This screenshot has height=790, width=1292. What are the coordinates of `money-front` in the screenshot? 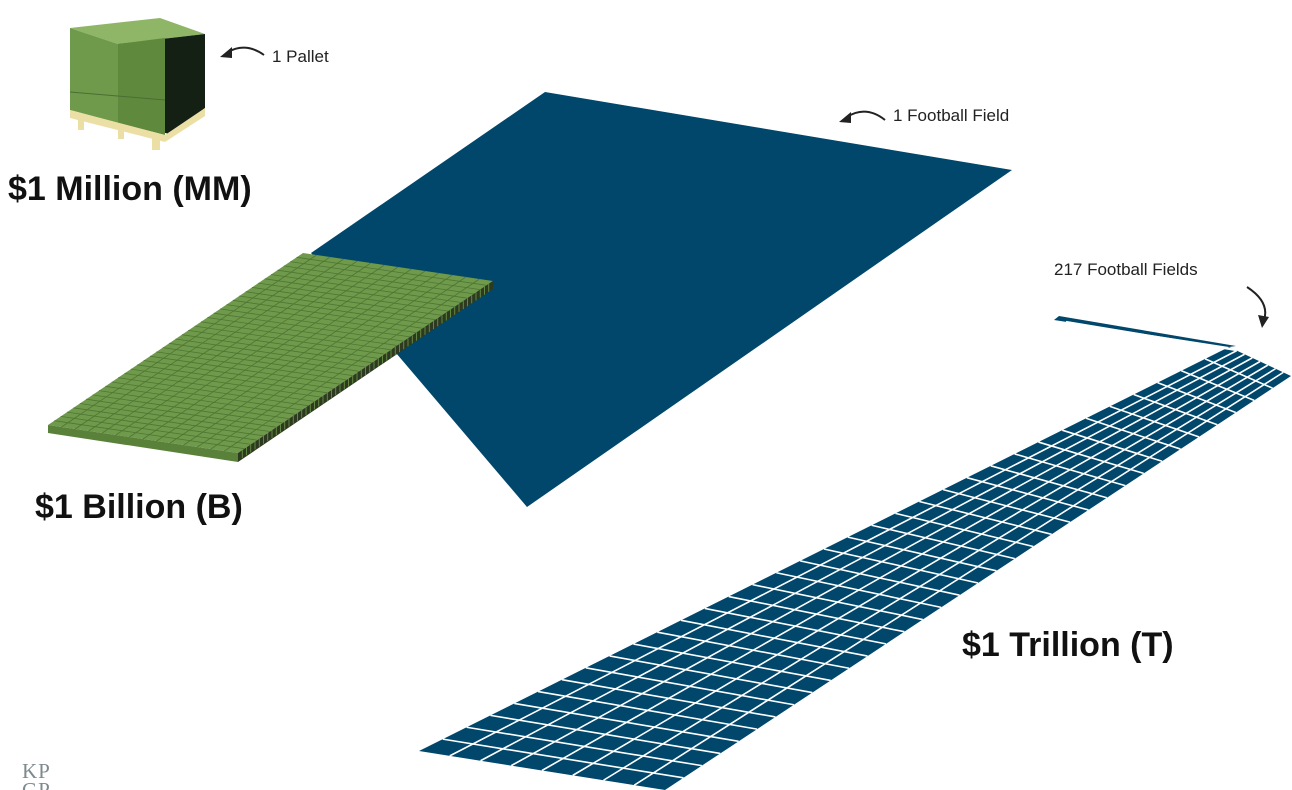 It's located at (143, 443).